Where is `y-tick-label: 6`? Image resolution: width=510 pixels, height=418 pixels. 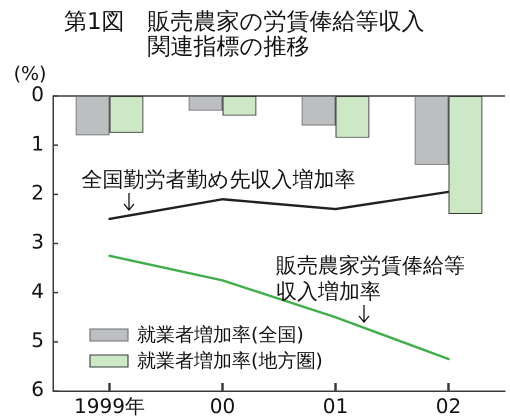 y-tick-label: 6 is located at coordinates (37, 389).